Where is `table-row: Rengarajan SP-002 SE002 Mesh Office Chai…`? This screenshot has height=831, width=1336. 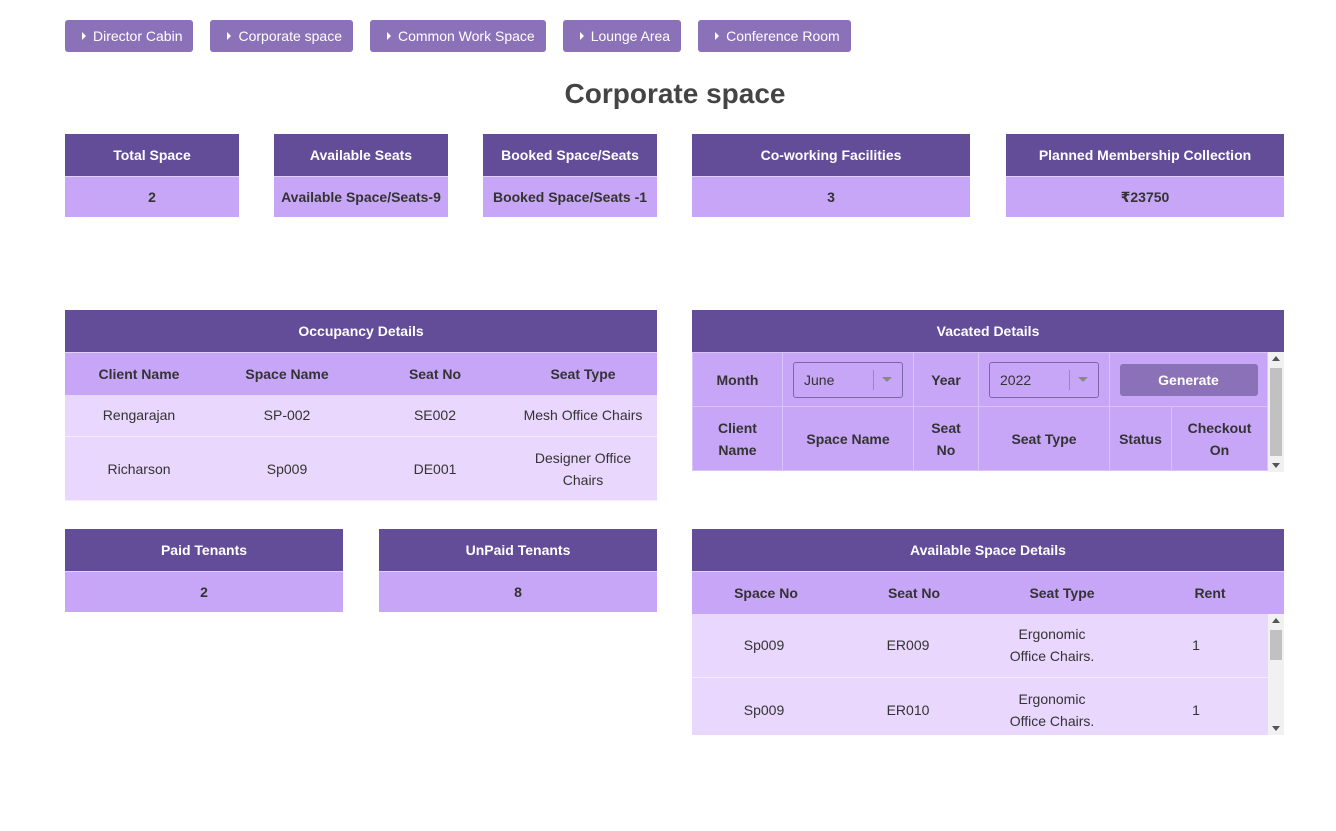
table-row: Rengarajan SP-002 SE002 Mesh Office Chai… is located at coordinates (361, 415).